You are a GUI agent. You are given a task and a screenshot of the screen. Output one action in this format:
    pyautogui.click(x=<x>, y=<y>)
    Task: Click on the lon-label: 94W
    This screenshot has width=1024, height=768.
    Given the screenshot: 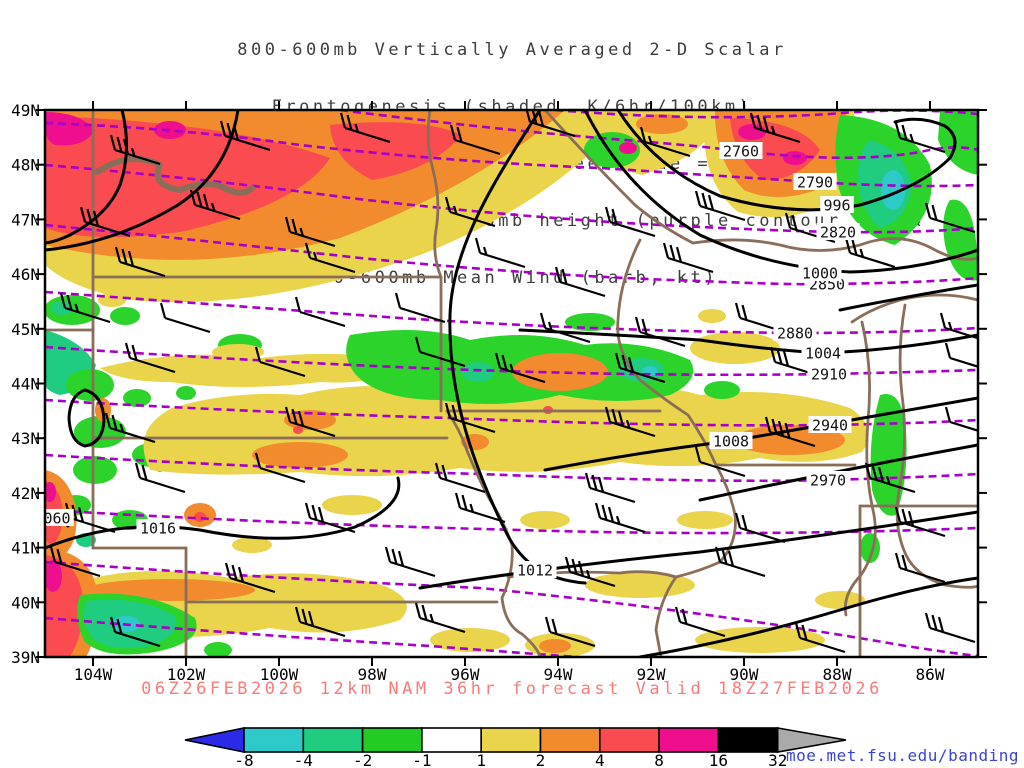 What is the action you would take?
    pyautogui.click(x=558, y=674)
    